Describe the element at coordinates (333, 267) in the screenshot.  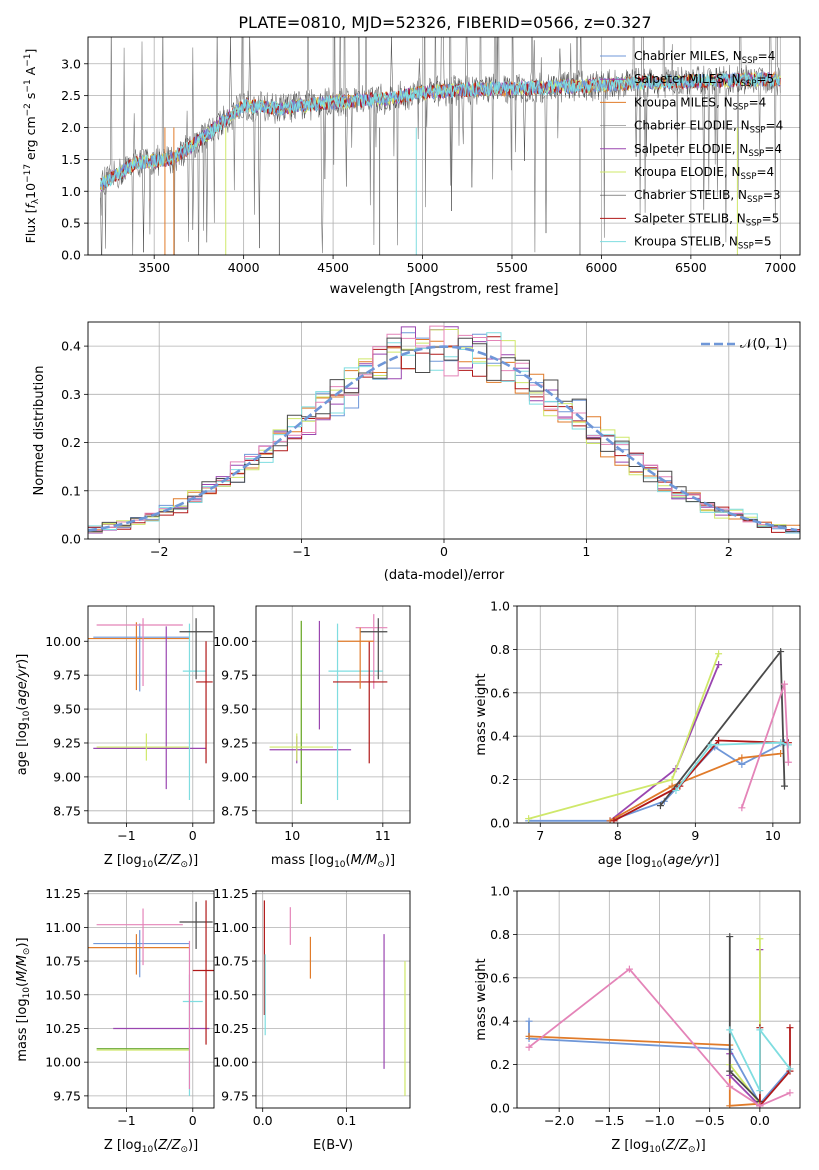
I see `x-tick-label: 4500` at that location.